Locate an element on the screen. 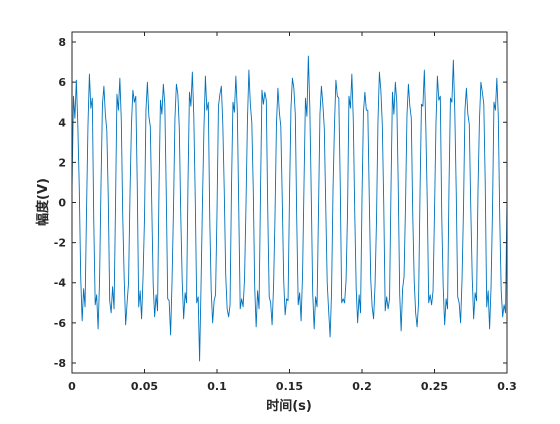 The height and width of the screenshot is (424, 560). y-axis-label: 幅度(V) is located at coordinates (43, 202).